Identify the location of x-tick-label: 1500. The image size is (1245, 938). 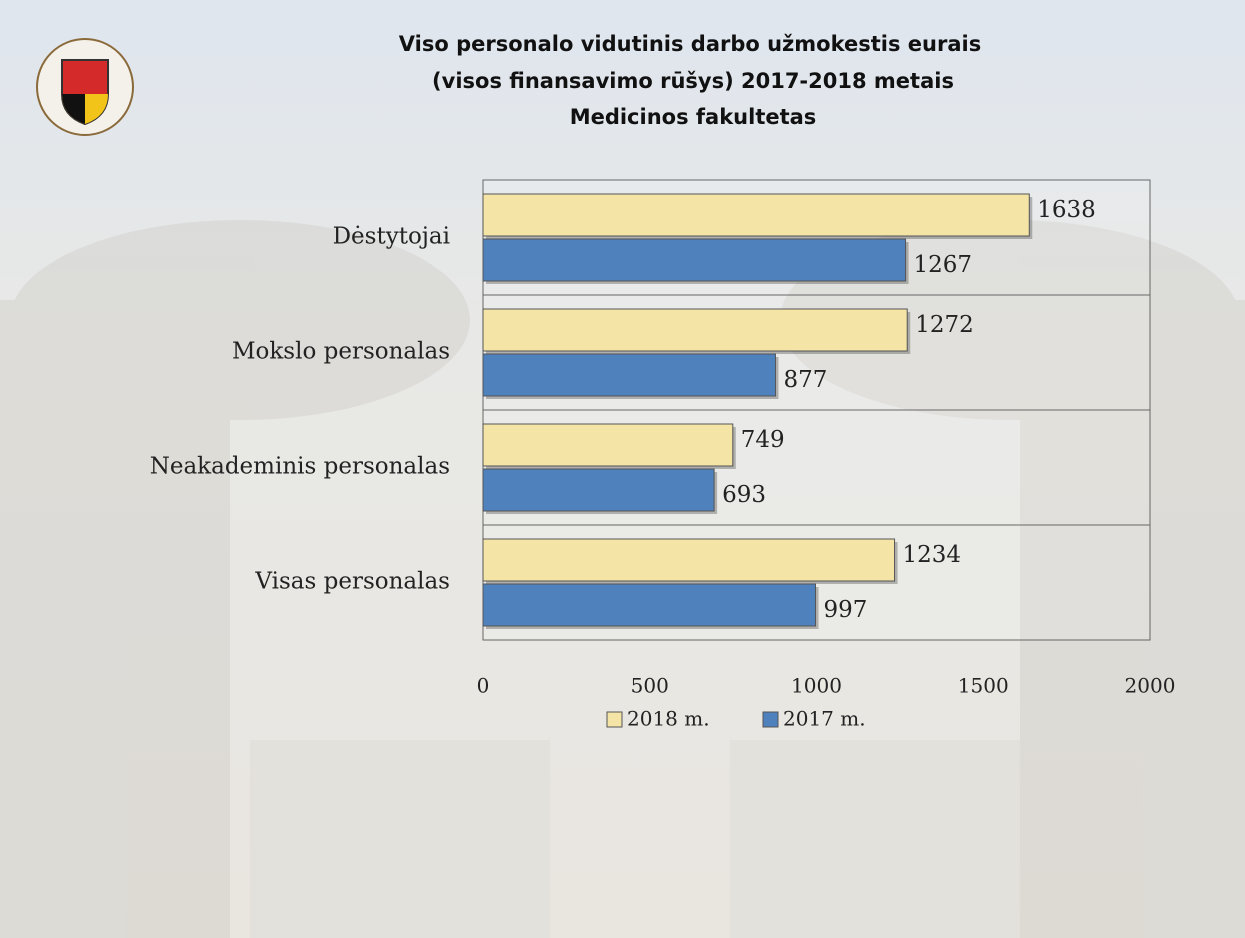
(983, 686).